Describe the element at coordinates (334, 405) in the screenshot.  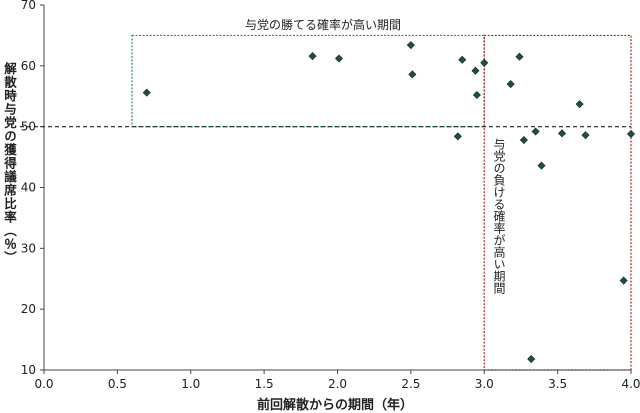
I see `x-axis-label: 前回解散からの期間（年）` at that location.